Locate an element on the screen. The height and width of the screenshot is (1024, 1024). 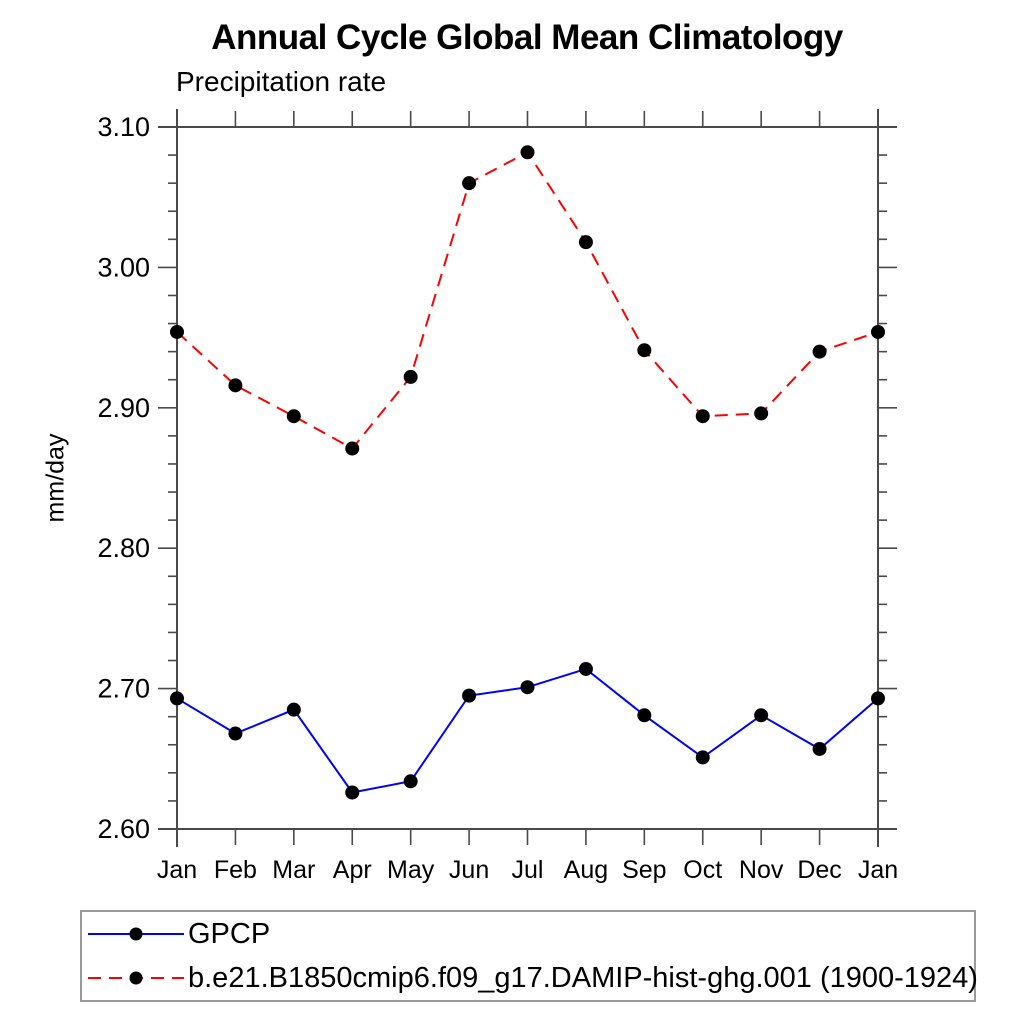
x-axis-tick-label: Dec is located at coordinates (819, 870).